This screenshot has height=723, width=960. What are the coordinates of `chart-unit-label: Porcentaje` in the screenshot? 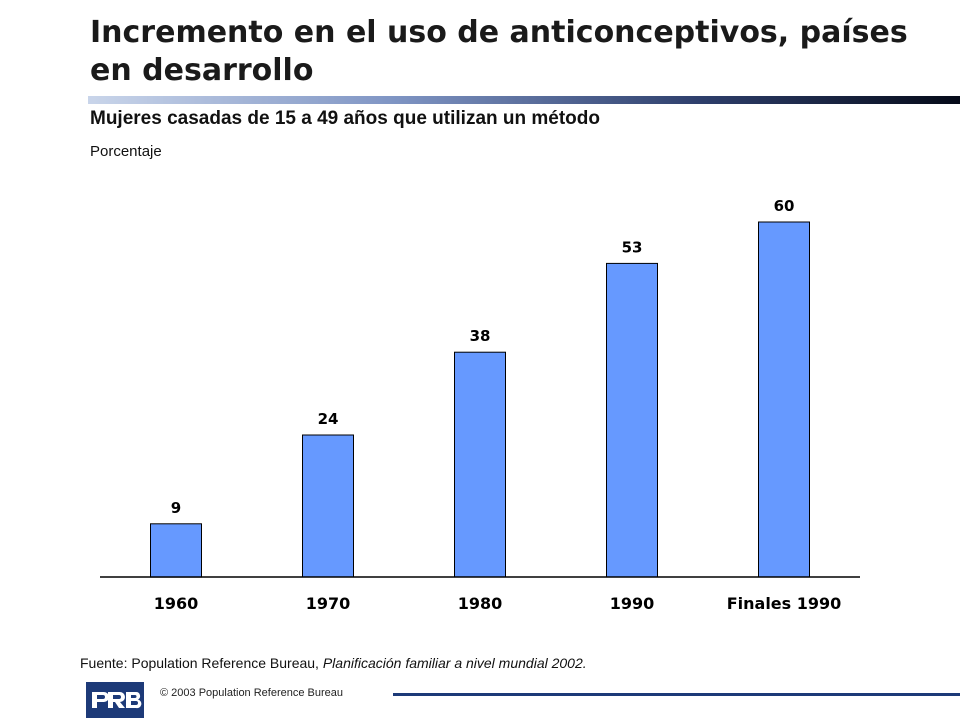 It's located at (126, 151).